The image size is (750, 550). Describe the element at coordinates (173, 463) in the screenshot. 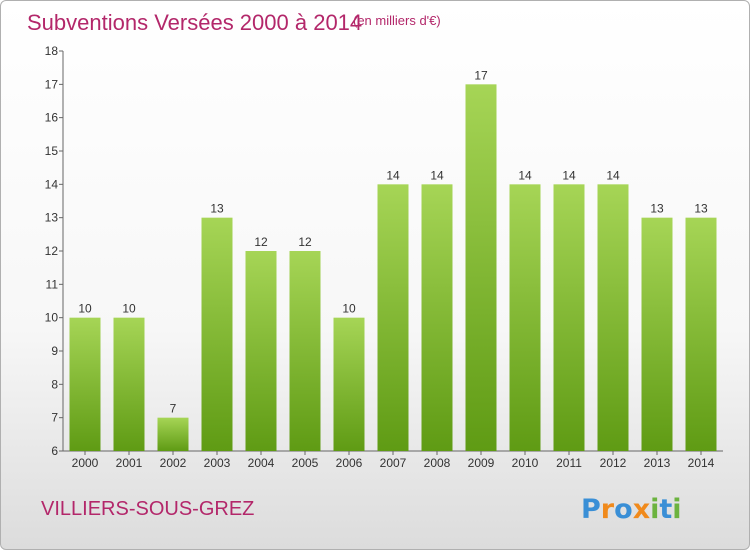

I see `x-tick-label-2002: 2002` at that location.